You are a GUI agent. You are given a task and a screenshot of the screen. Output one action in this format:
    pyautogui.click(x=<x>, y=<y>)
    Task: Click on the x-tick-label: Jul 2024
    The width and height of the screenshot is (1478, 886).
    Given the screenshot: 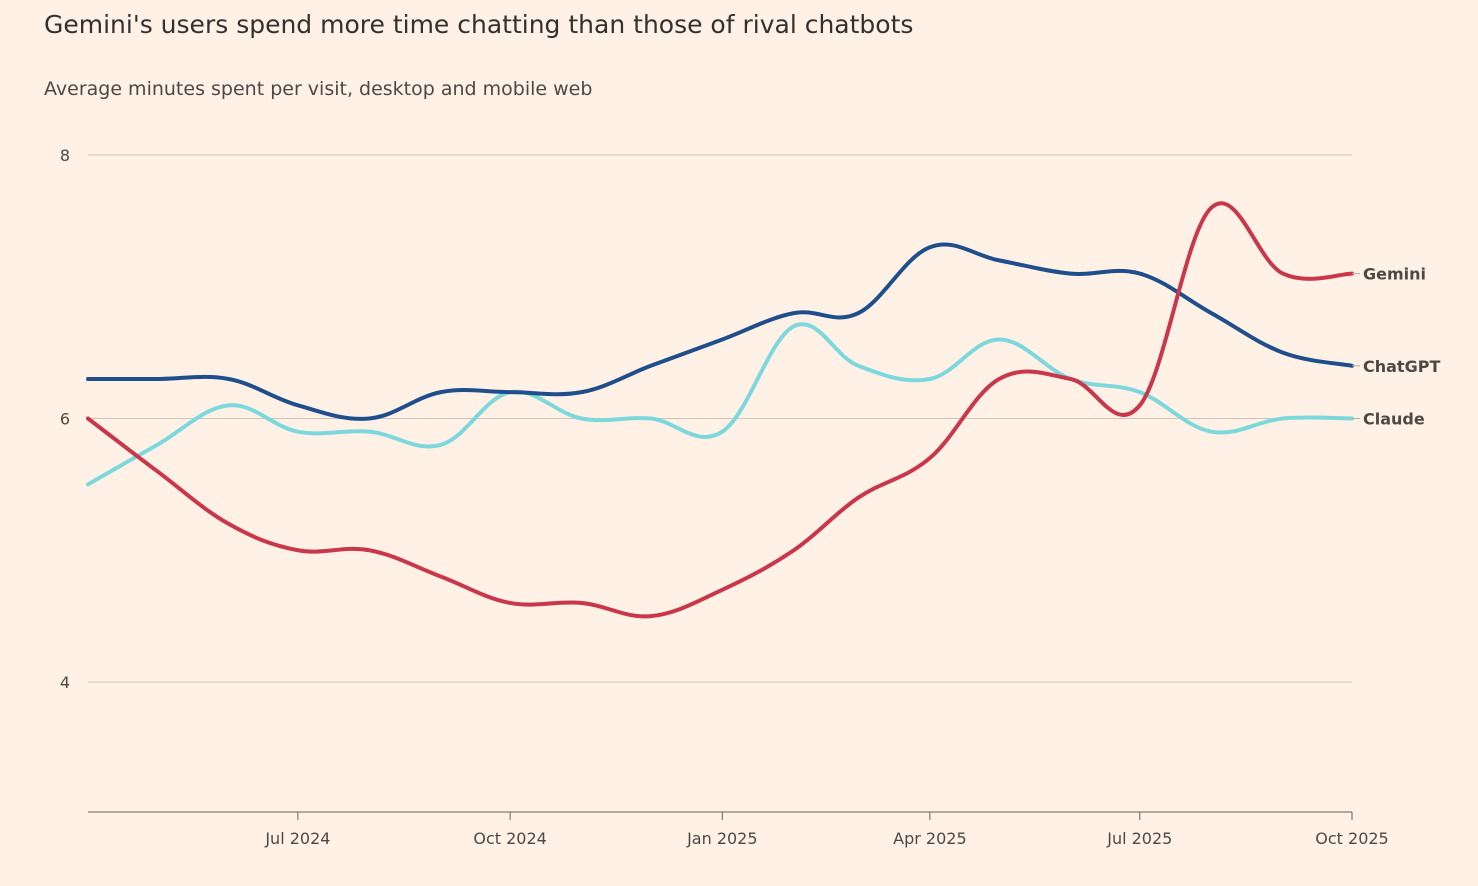 What is the action you would take?
    pyautogui.click(x=297, y=838)
    